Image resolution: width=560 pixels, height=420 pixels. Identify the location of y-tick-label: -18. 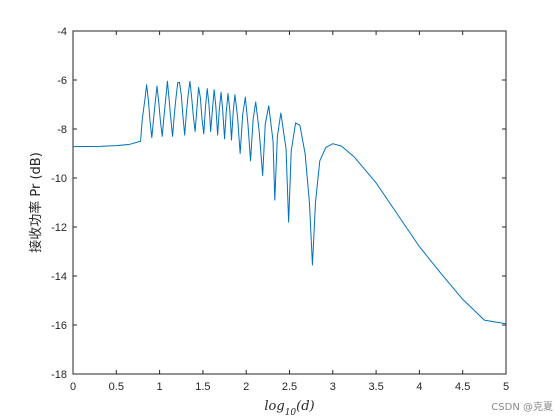
(59, 375).